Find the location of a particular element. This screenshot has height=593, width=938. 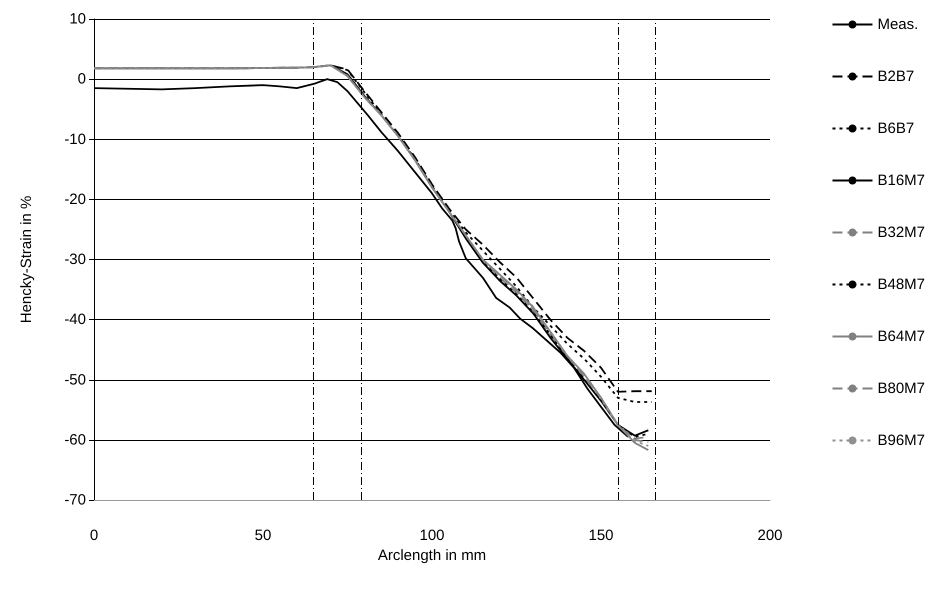

legend-label: B16M7 is located at coordinates (901, 180).